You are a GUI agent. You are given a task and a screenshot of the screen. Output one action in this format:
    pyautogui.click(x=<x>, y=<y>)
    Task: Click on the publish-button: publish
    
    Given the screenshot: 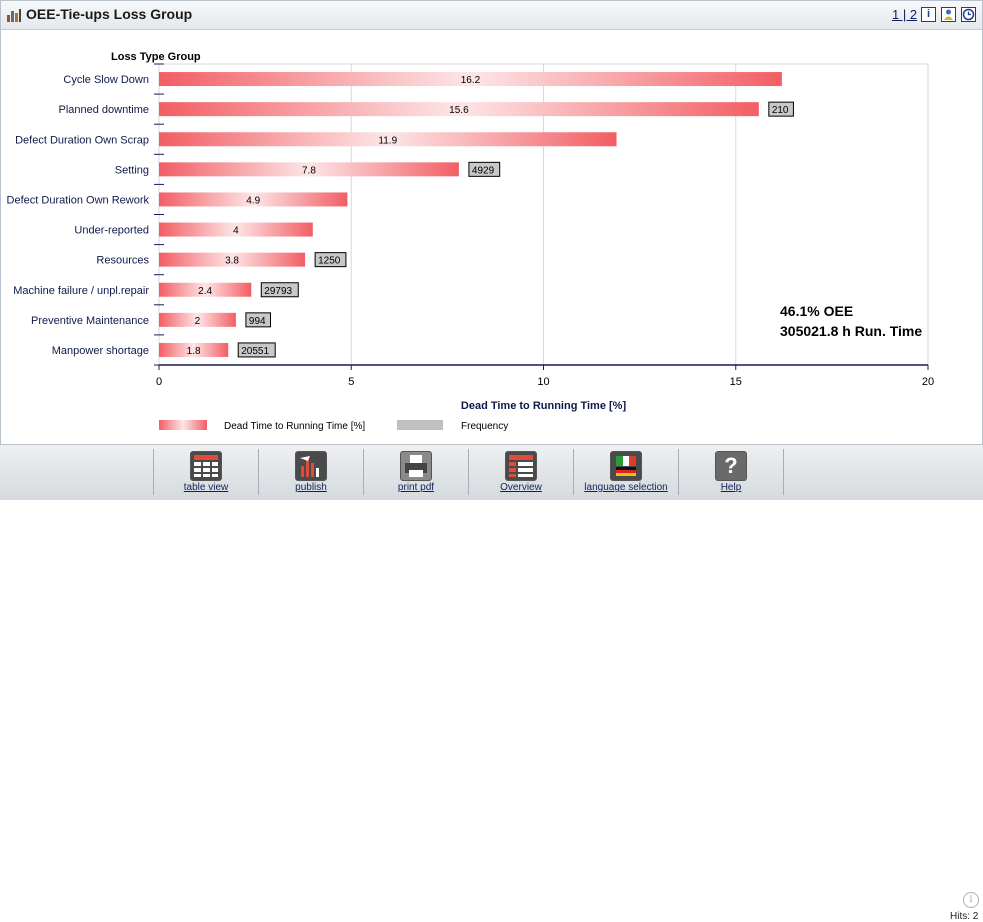 What is the action you would take?
    pyautogui.click(x=311, y=472)
    